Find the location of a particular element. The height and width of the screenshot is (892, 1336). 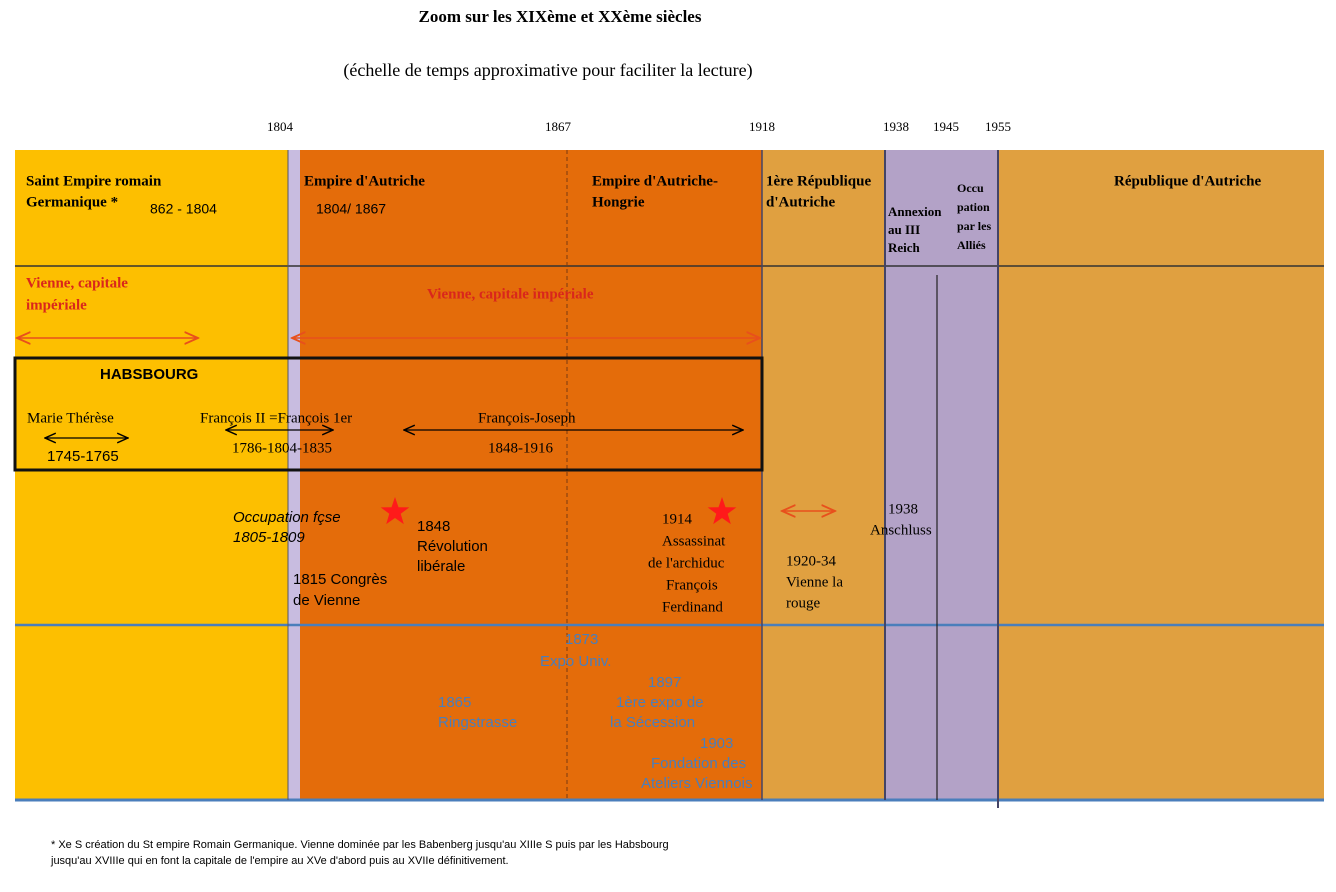

period-name: Reich is located at coordinates (904, 247).